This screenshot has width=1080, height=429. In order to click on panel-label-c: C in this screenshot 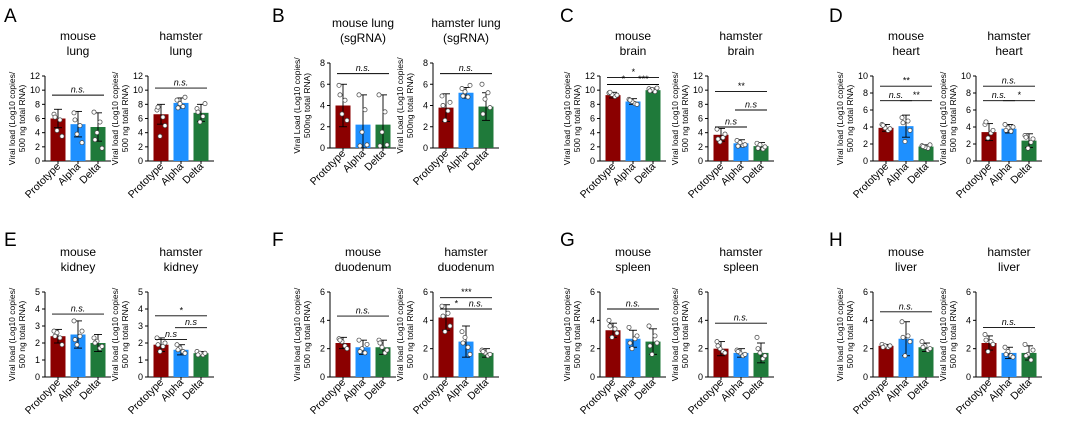, I will do `click(567, 16)`.